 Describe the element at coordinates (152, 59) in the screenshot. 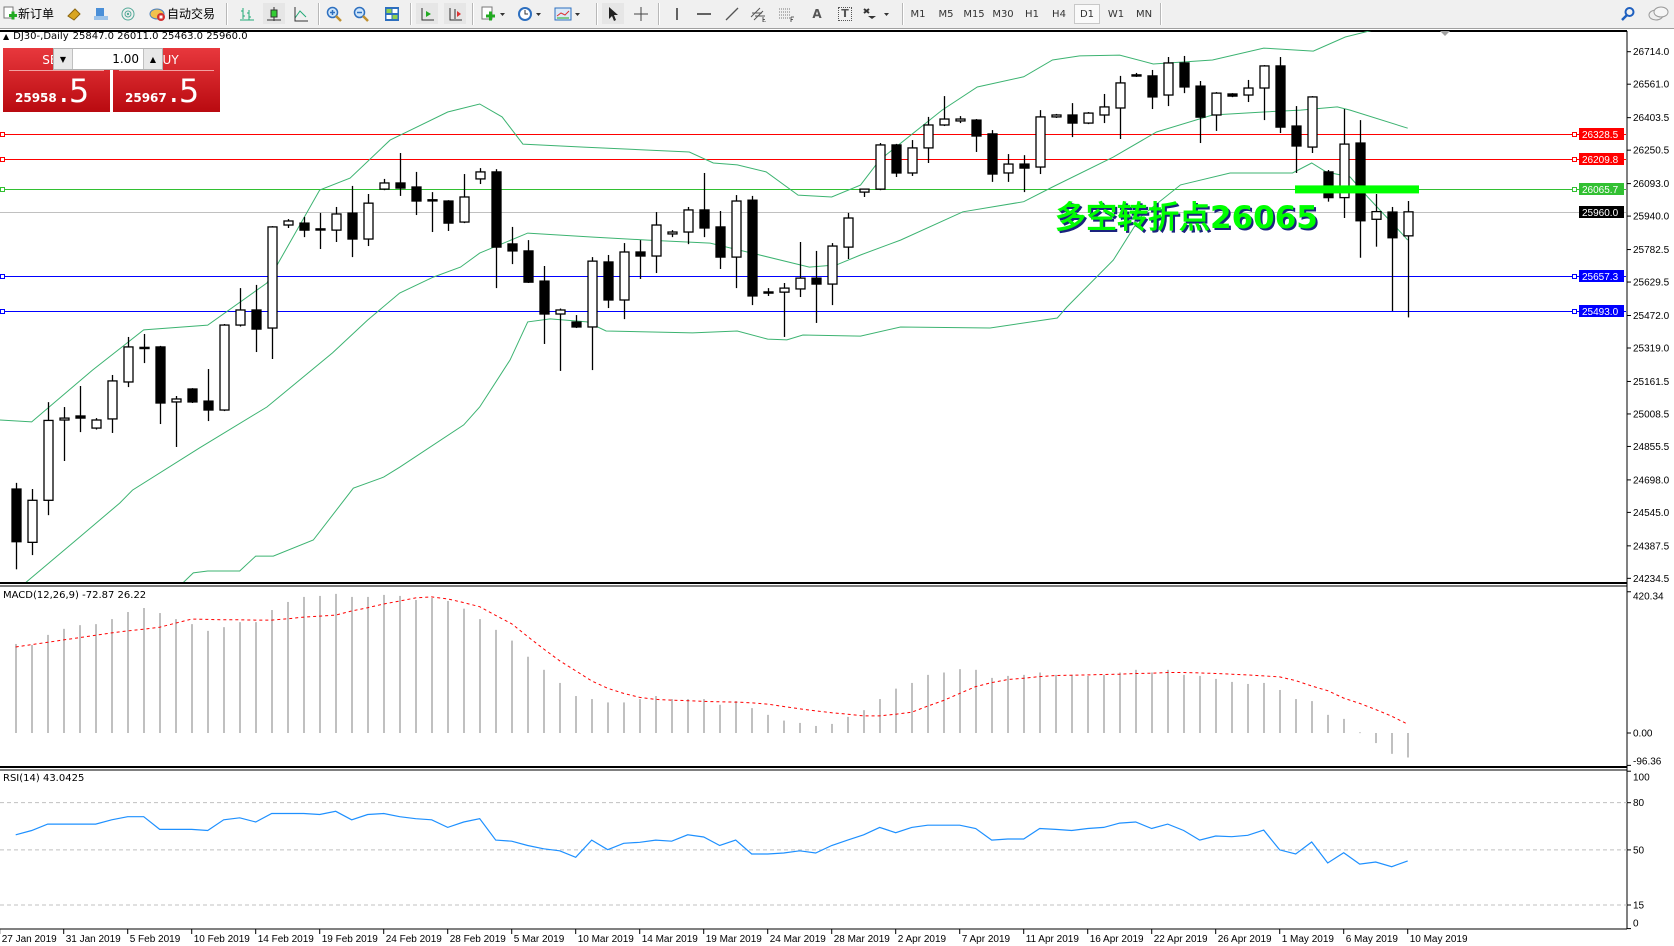

I see `lot-increase-button: ▲` at that location.